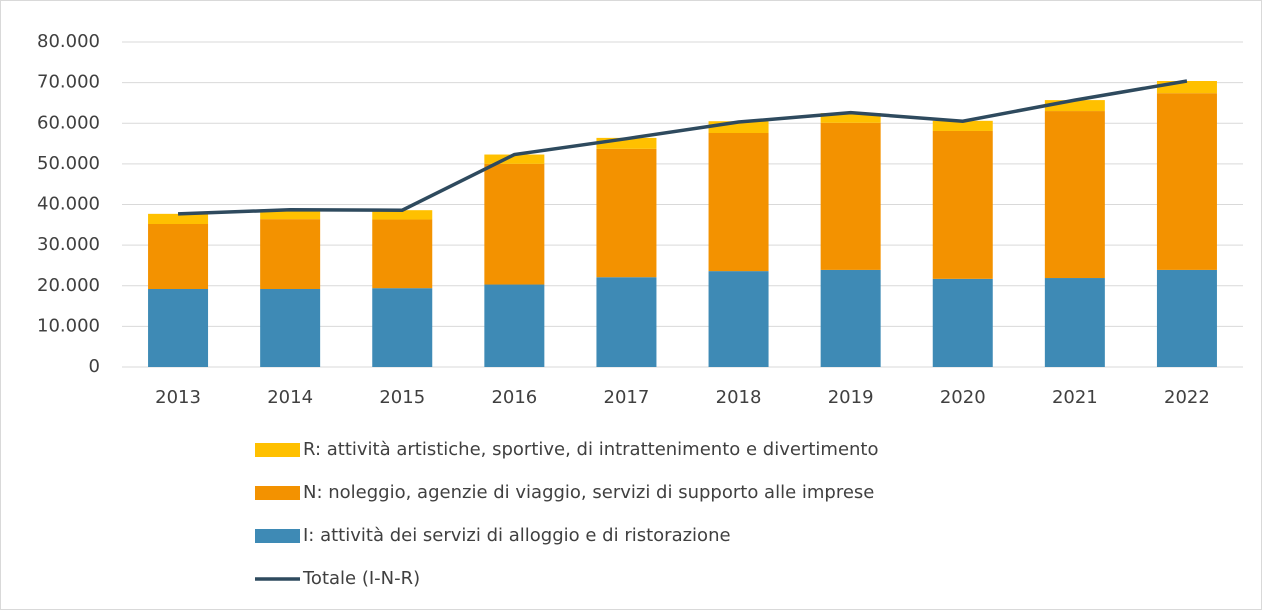 The width and height of the screenshot is (1262, 610). Describe the element at coordinates (851, 397) in the screenshot. I see `x-tick-label: 2019` at that location.